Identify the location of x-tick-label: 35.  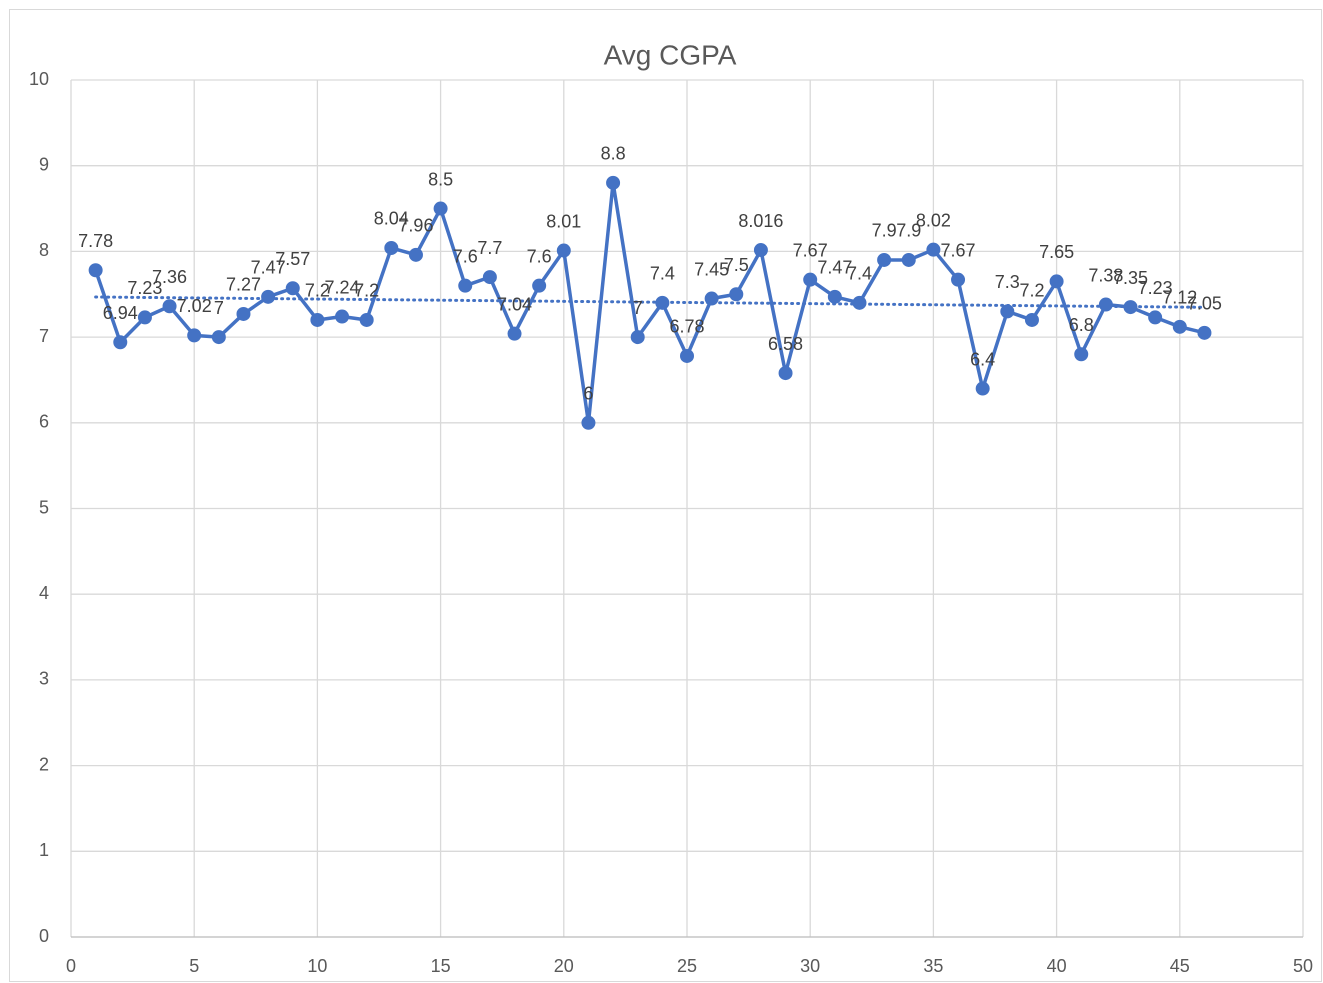
(933, 966).